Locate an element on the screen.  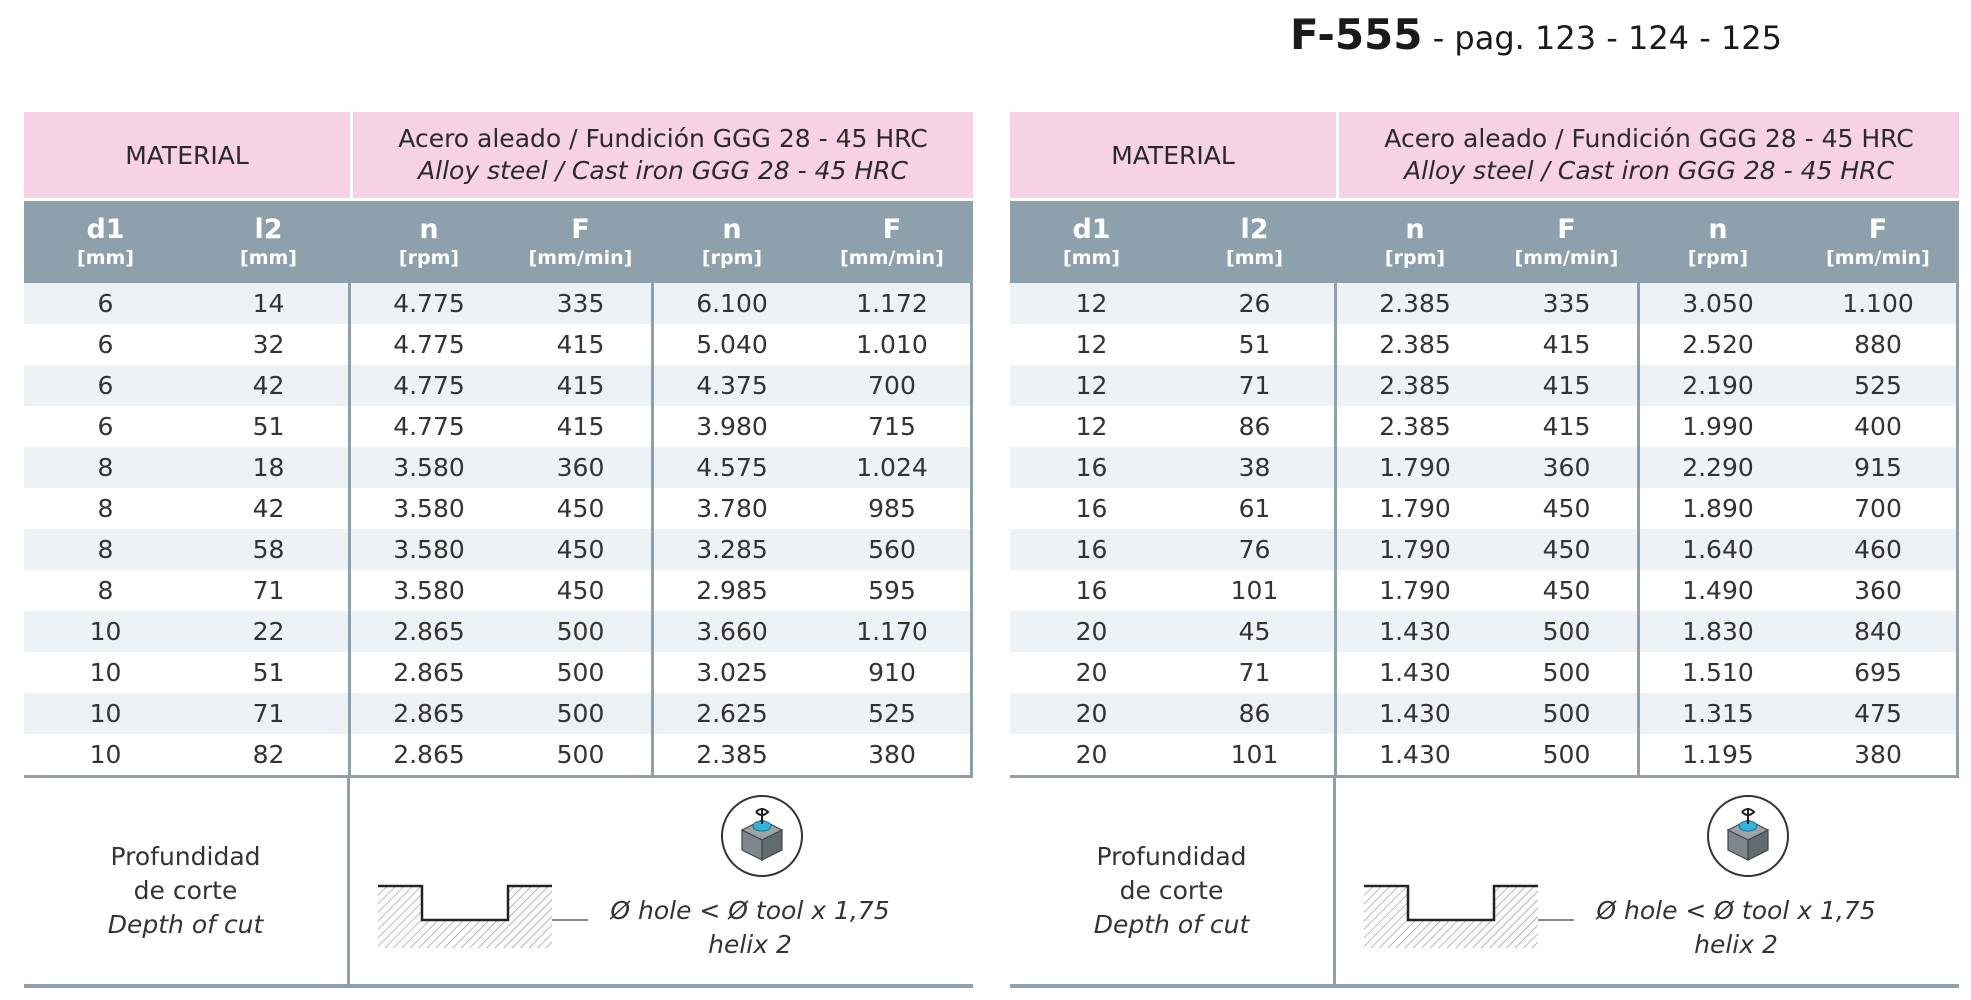
table-cell: 910 is located at coordinates (892, 672).